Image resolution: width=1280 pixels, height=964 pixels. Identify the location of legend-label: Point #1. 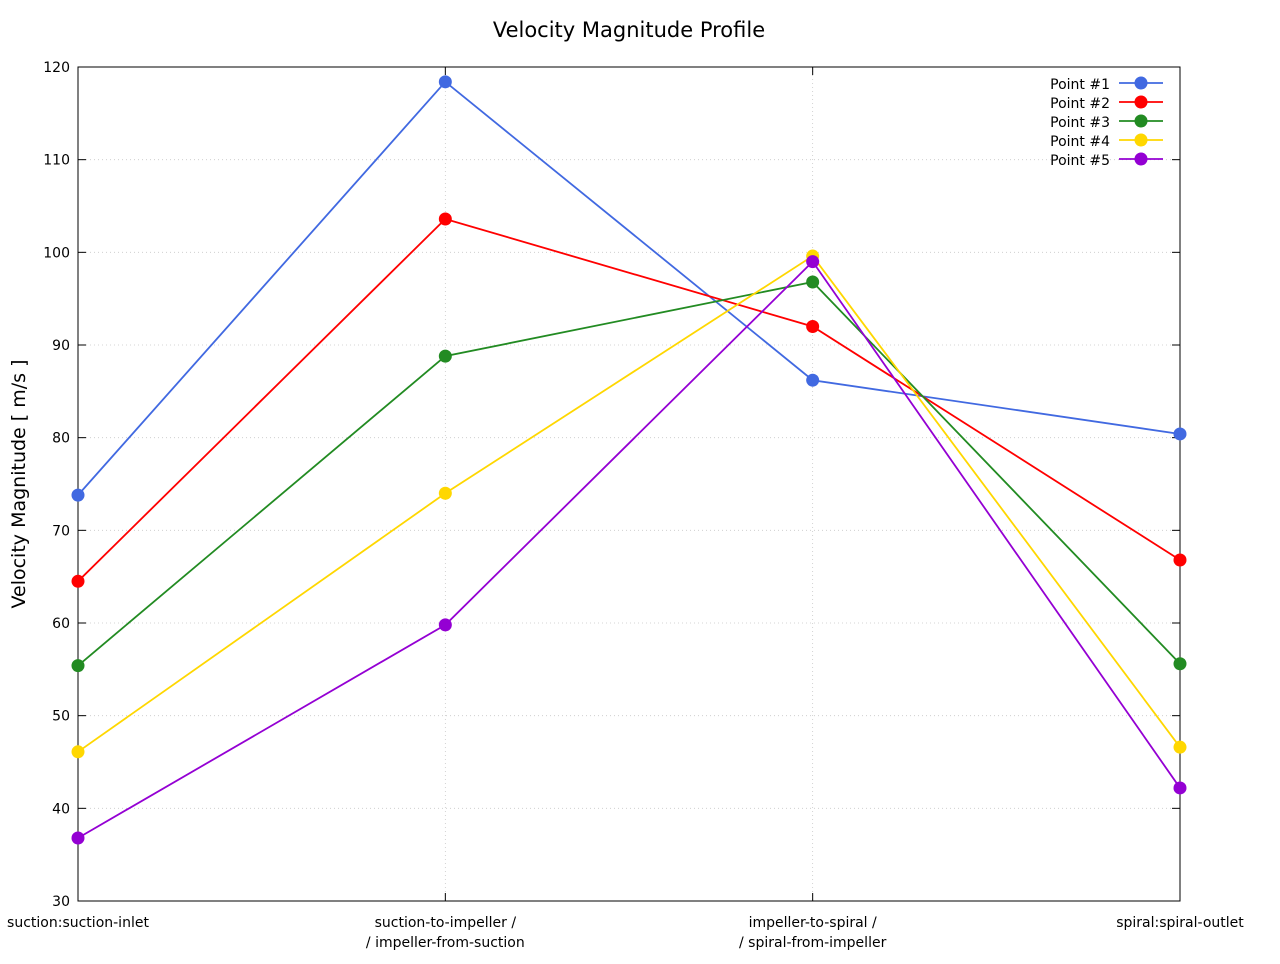
(1080, 85).